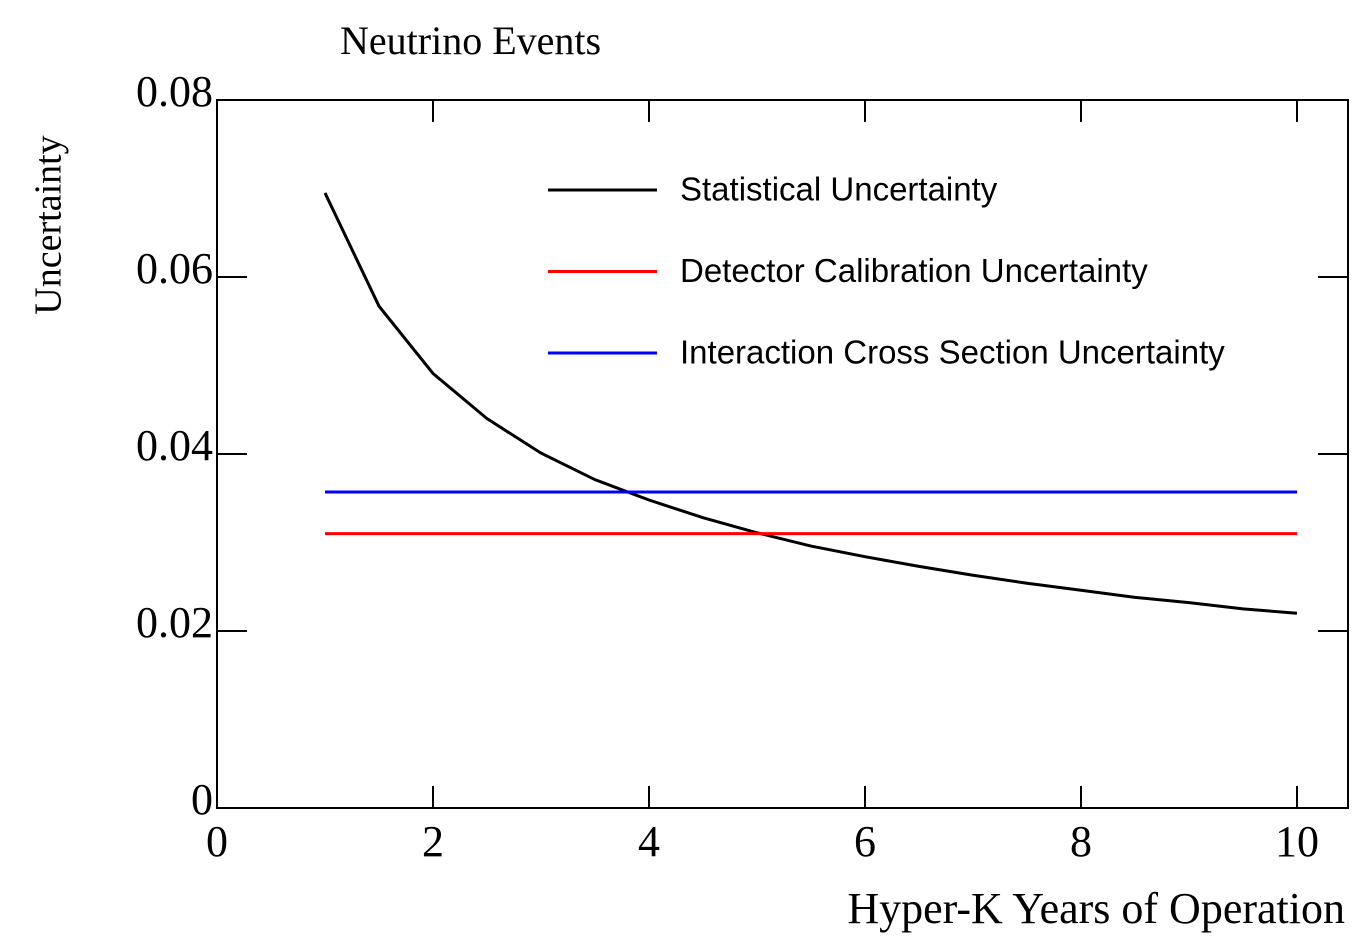 This screenshot has width=1352, height=940. Describe the element at coordinates (174, 622) in the screenshot. I see `y-tick-label: 0.02` at that location.